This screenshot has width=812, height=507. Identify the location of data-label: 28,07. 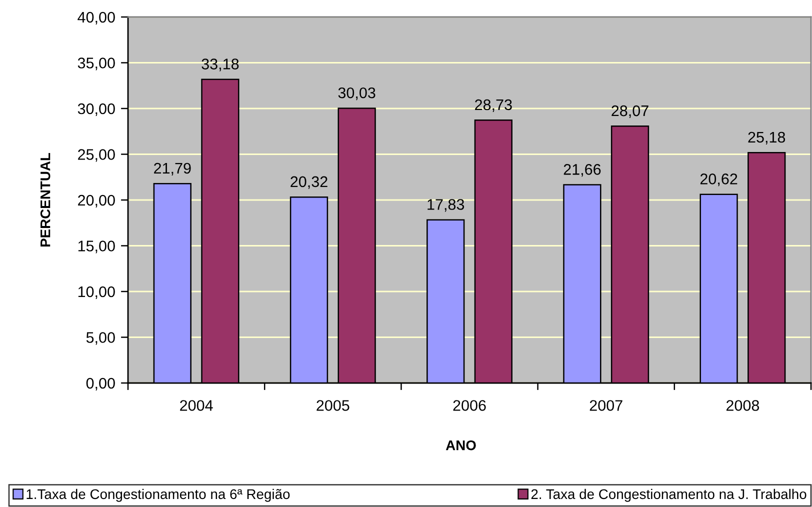
(630, 111).